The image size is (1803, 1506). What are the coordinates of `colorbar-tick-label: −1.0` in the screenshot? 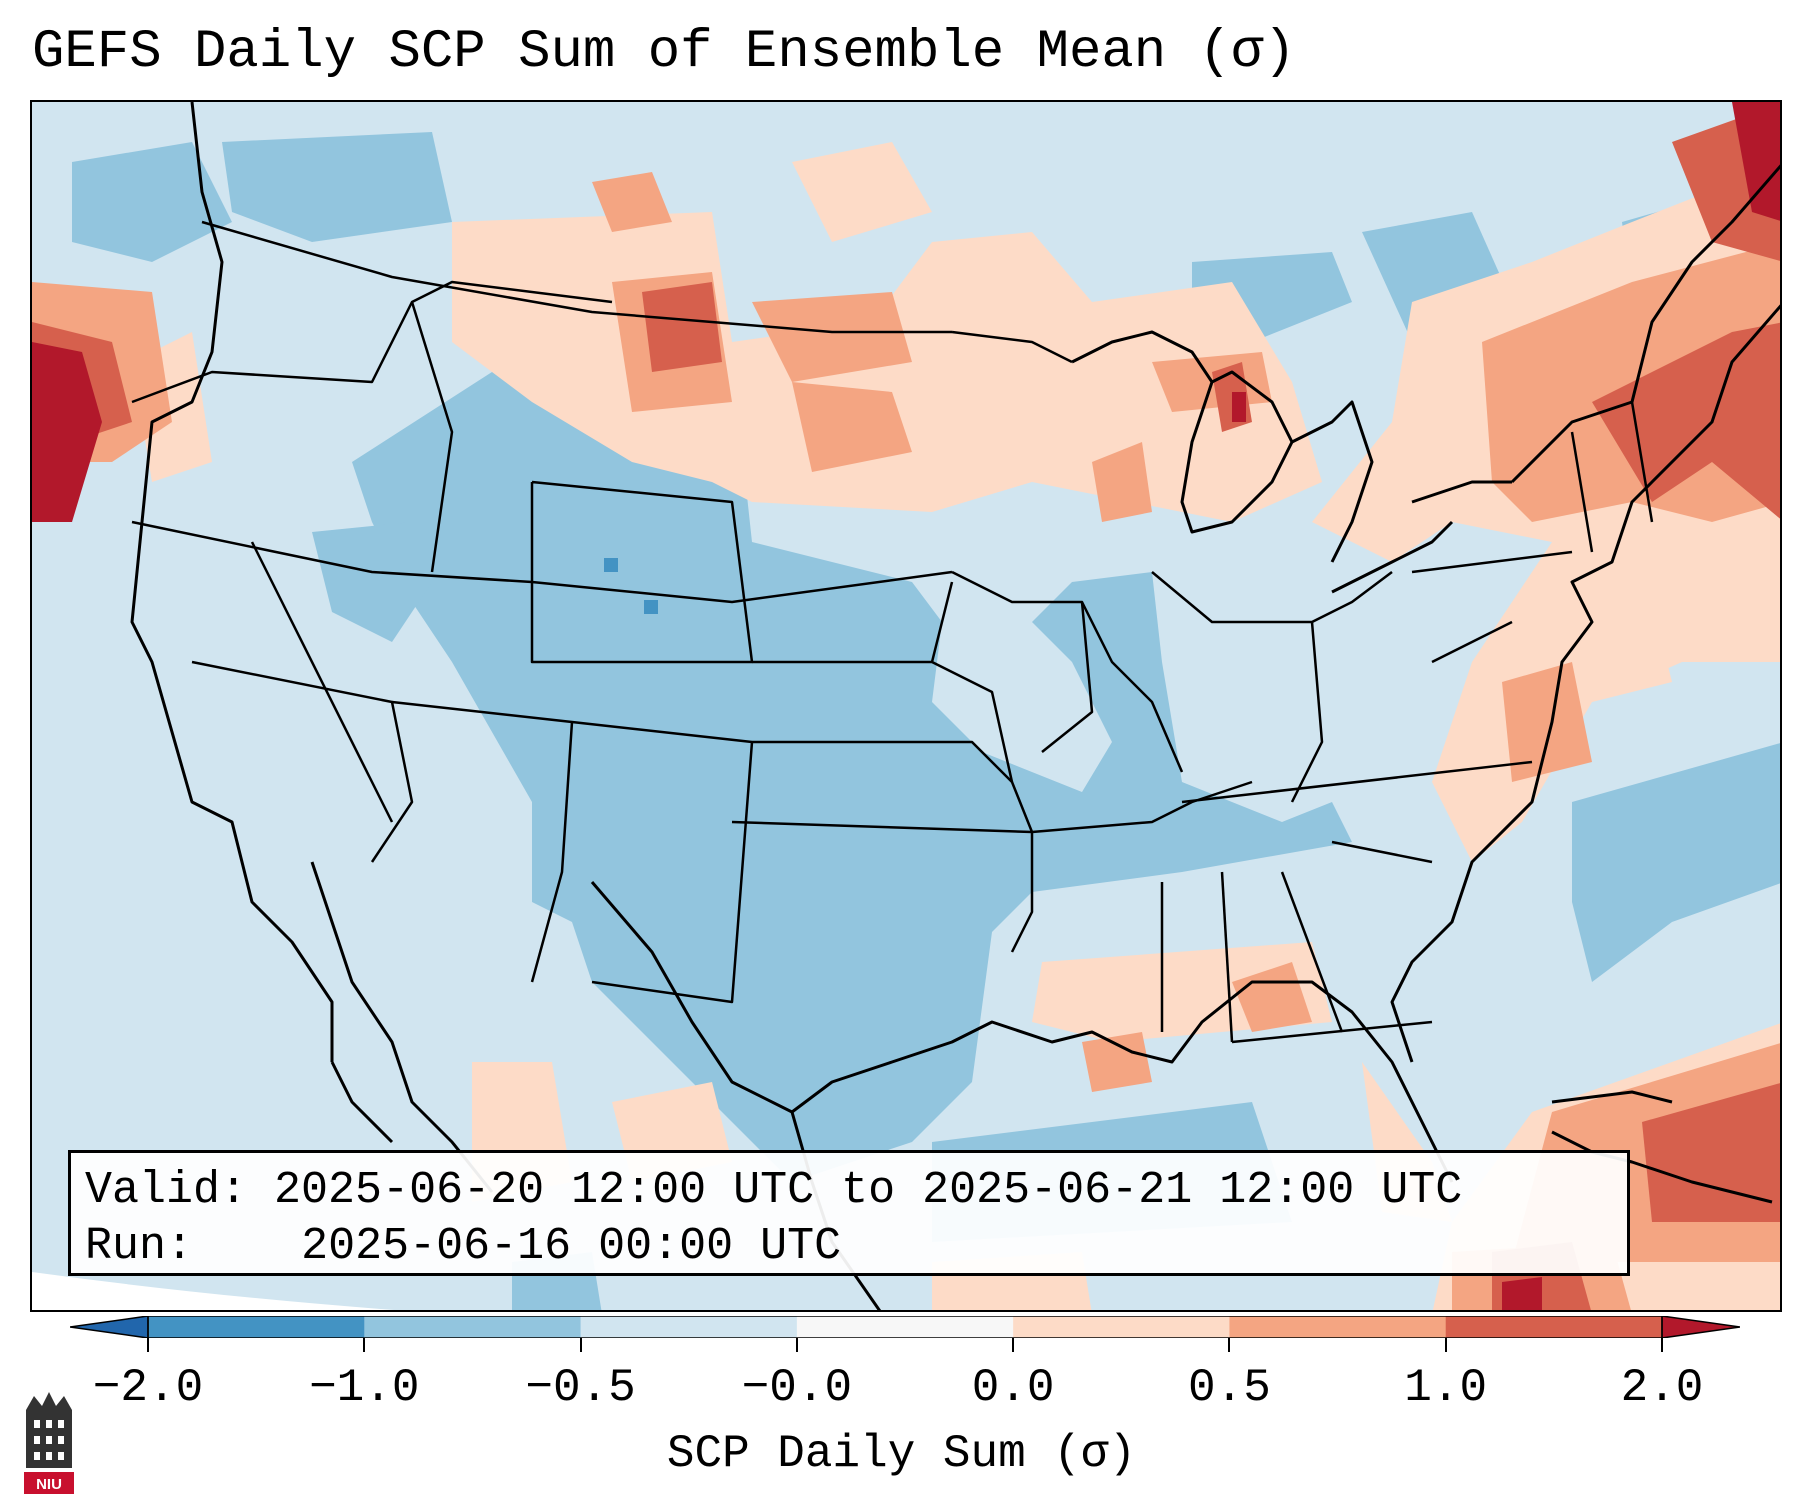 It's located at (364, 1388).